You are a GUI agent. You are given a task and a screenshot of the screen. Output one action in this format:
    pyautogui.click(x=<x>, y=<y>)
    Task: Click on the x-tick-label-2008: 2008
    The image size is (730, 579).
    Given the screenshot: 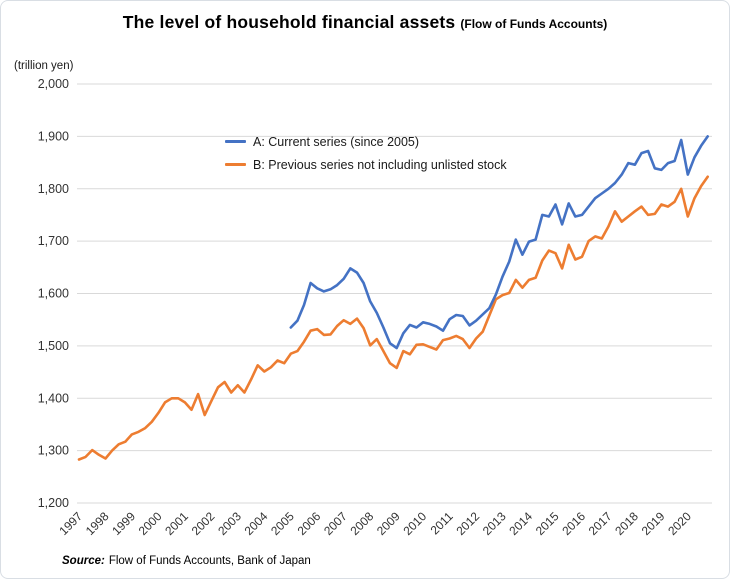 What is the action you would take?
    pyautogui.click(x=362, y=523)
    